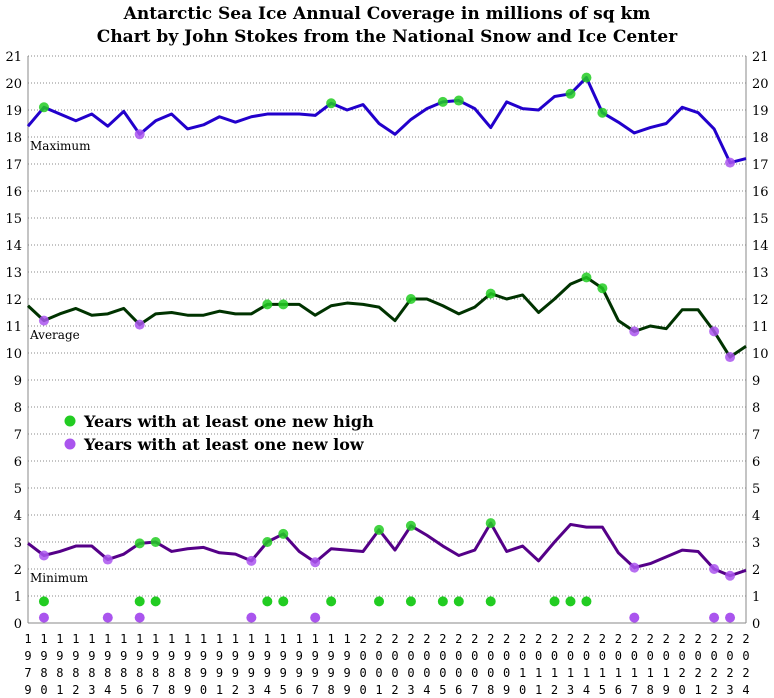 This screenshot has height=698, width=774. I want to click on y-tick-label-right: 10, so click(760, 354).